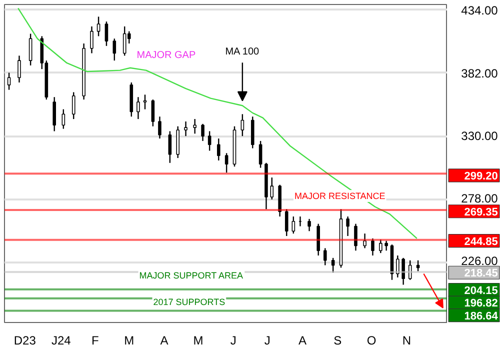 Image resolution: width=500 pixels, height=350 pixels. Describe the element at coordinates (189, 301) in the screenshot. I see `annotation: 2017 SUPPORTS` at that location.